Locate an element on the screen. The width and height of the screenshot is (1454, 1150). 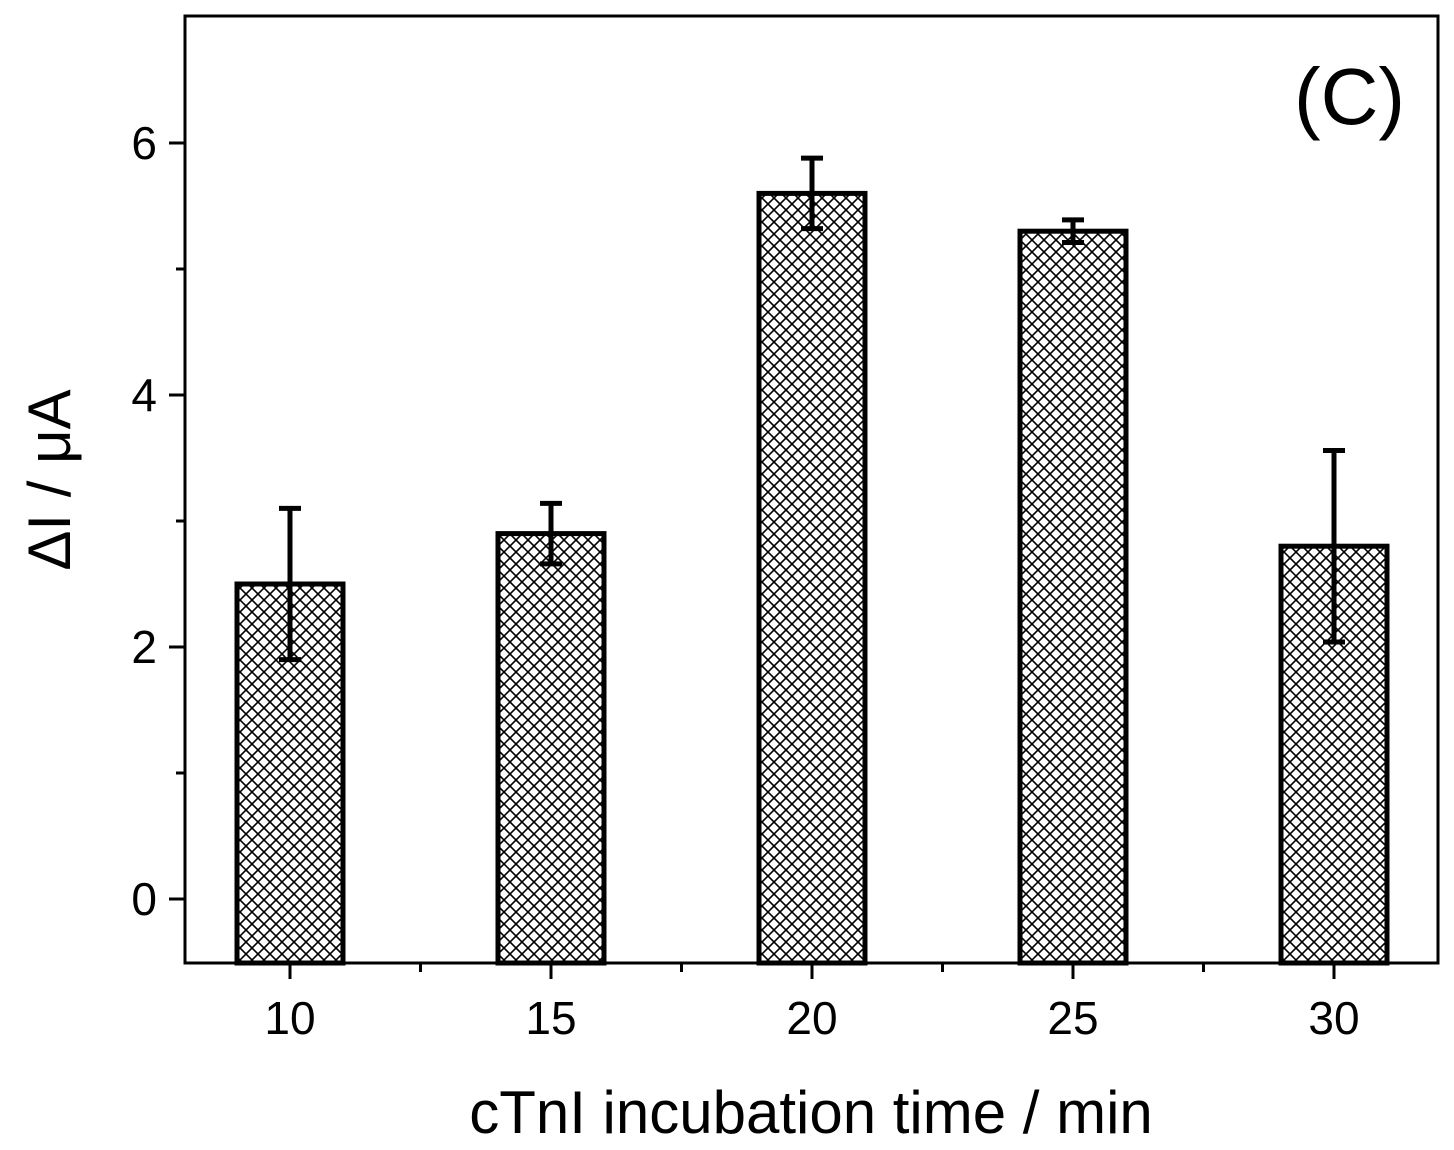
y-tick-label-6: 6 is located at coordinates (144, 143).